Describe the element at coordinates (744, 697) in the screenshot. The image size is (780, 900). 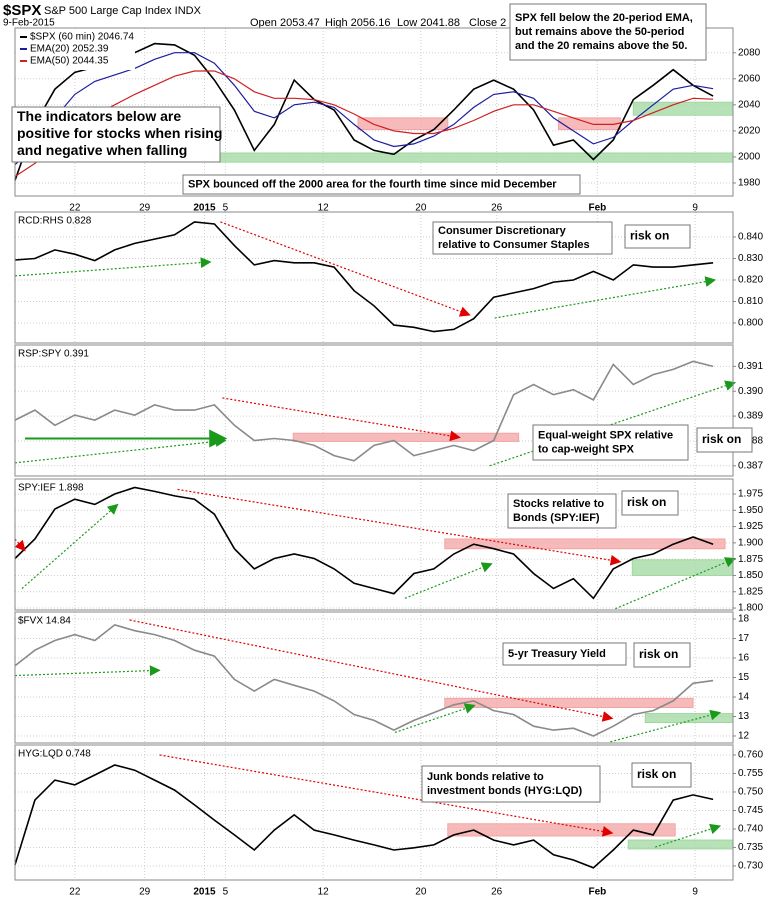
I see `y-tick-label: 14` at that location.